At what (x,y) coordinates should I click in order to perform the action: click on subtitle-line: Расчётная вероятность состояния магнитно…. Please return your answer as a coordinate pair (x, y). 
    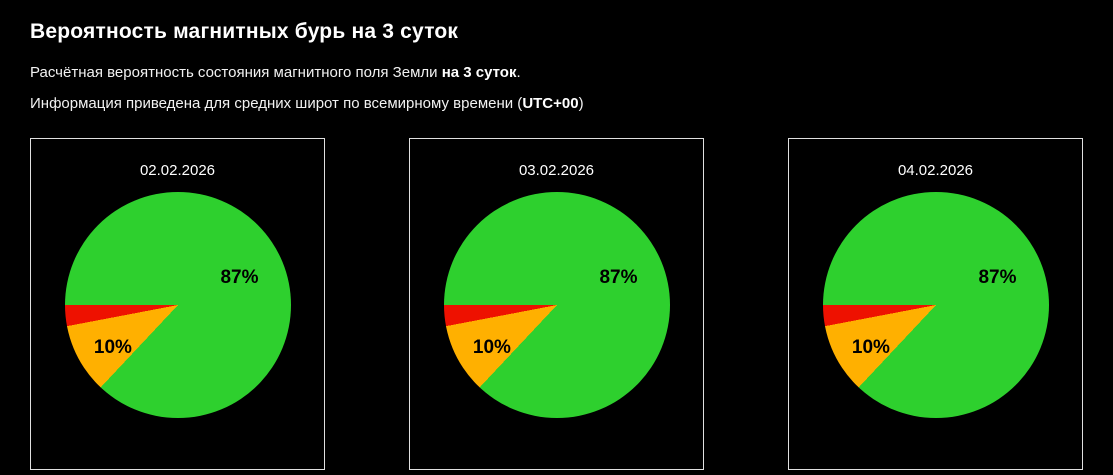
    Looking at the image, I should click on (556, 72).